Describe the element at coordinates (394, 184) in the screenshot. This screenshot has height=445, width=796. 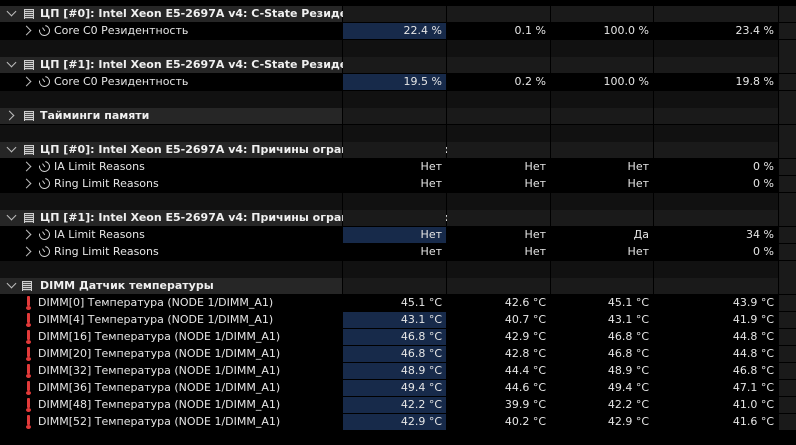
I see `current-value: Нет` at that location.